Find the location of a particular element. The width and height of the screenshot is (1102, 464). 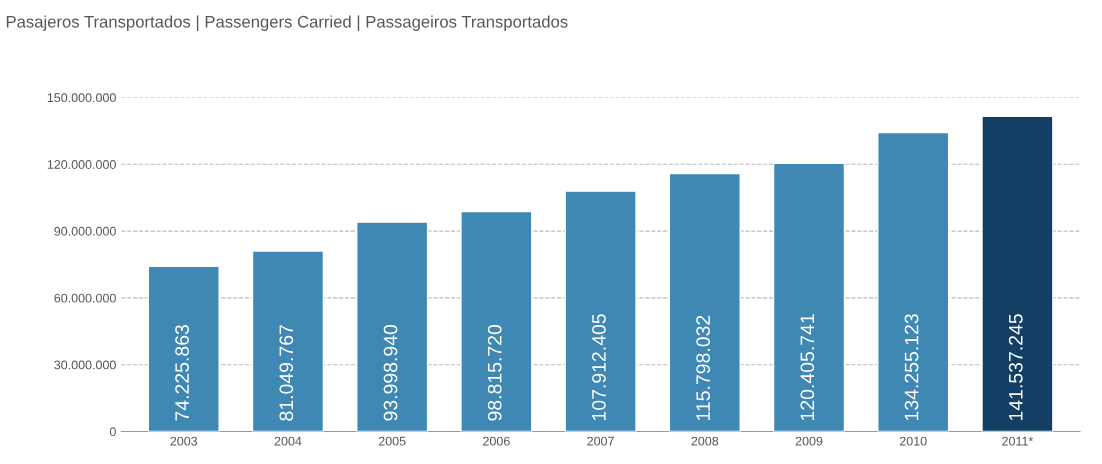

x-tick-label: 2005 is located at coordinates (392, 441).